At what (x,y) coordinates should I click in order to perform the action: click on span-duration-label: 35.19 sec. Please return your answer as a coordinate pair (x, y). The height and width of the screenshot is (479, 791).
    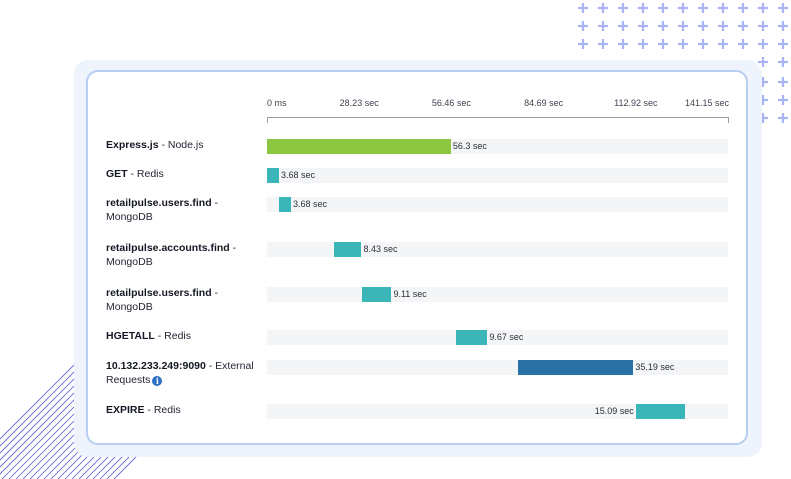
    Looking at the image, I should click on (655, 367).